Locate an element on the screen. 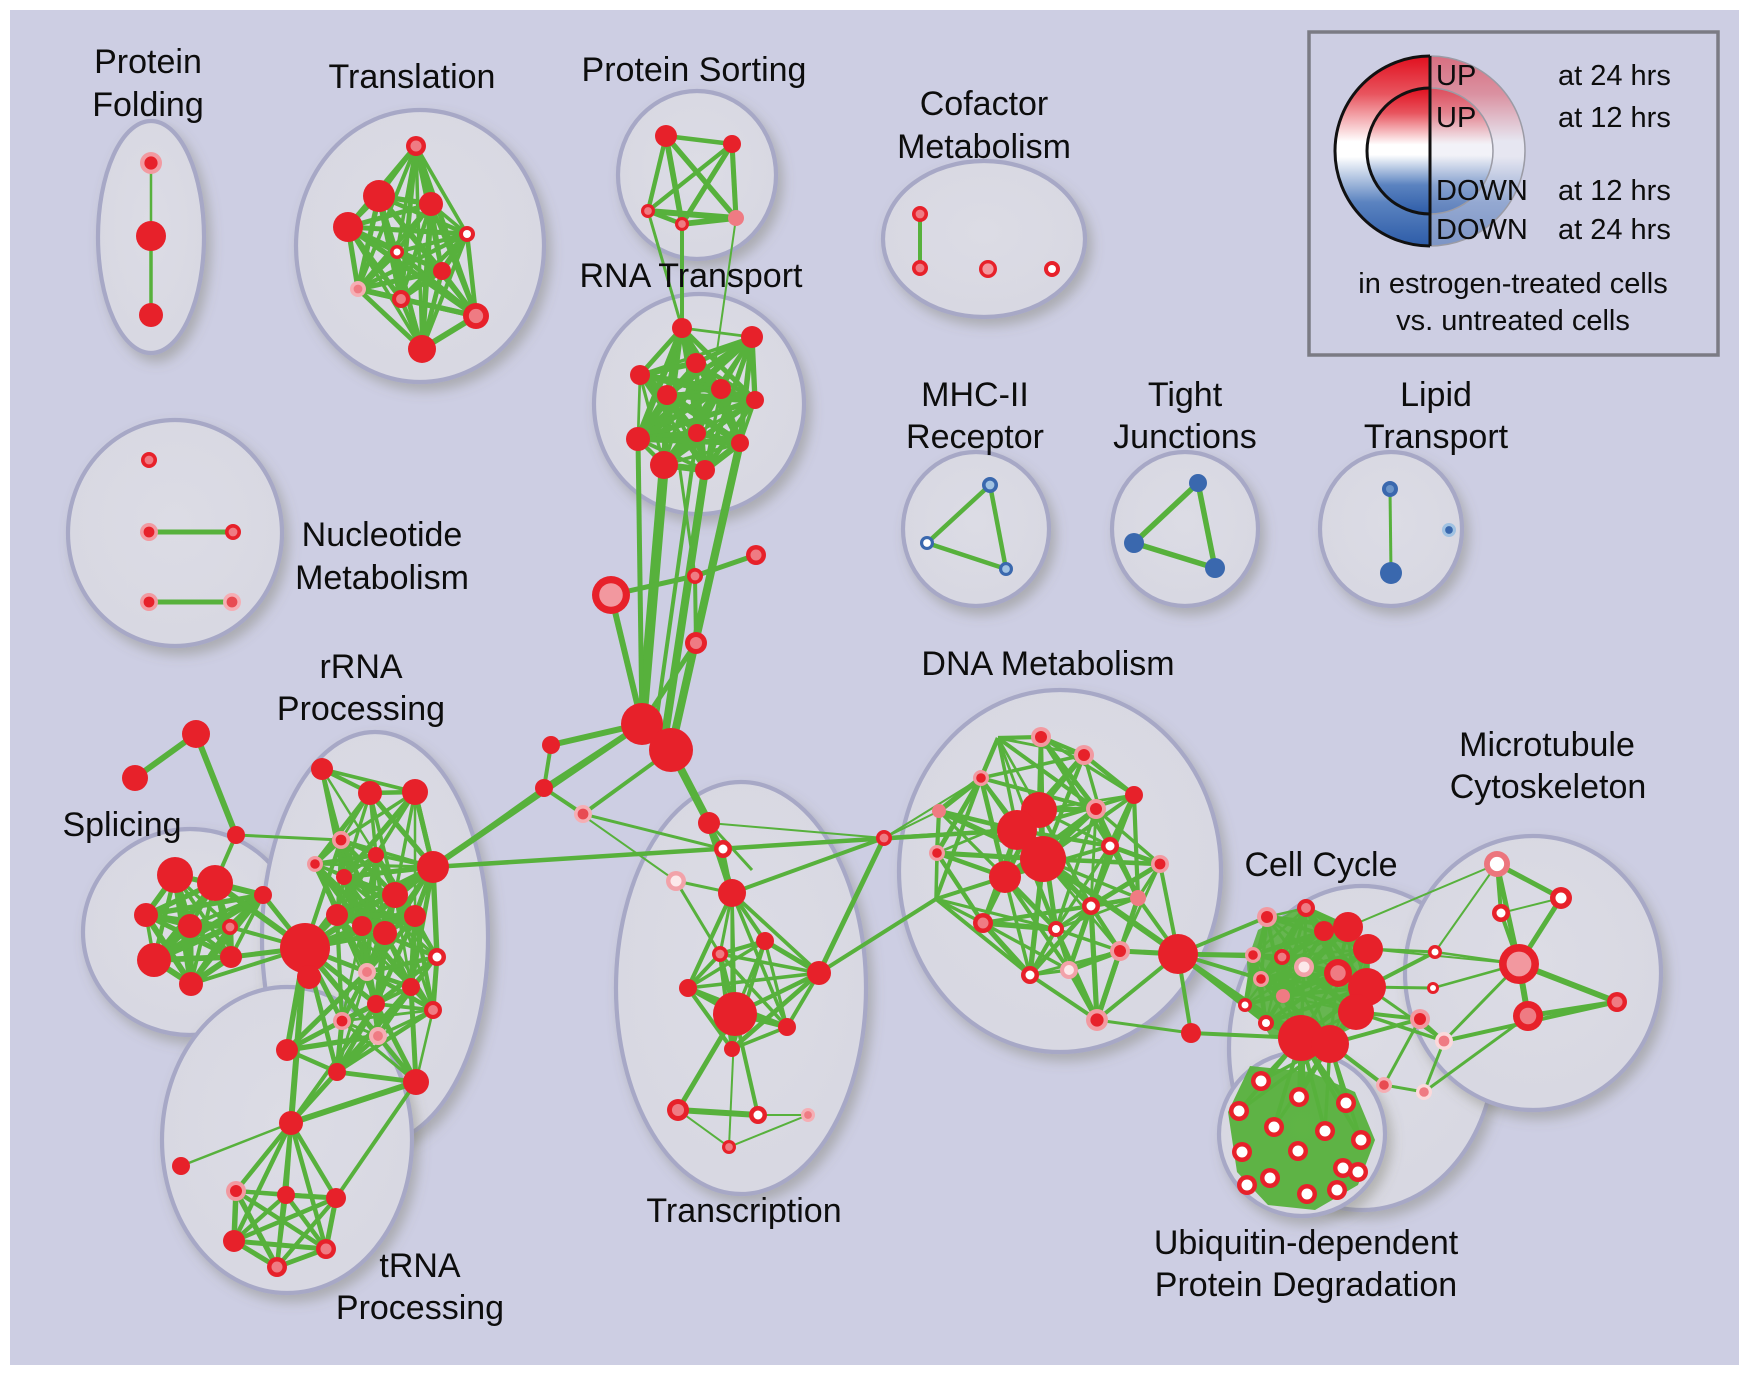  svg-text: Translation is located at coordinates (412, 77).